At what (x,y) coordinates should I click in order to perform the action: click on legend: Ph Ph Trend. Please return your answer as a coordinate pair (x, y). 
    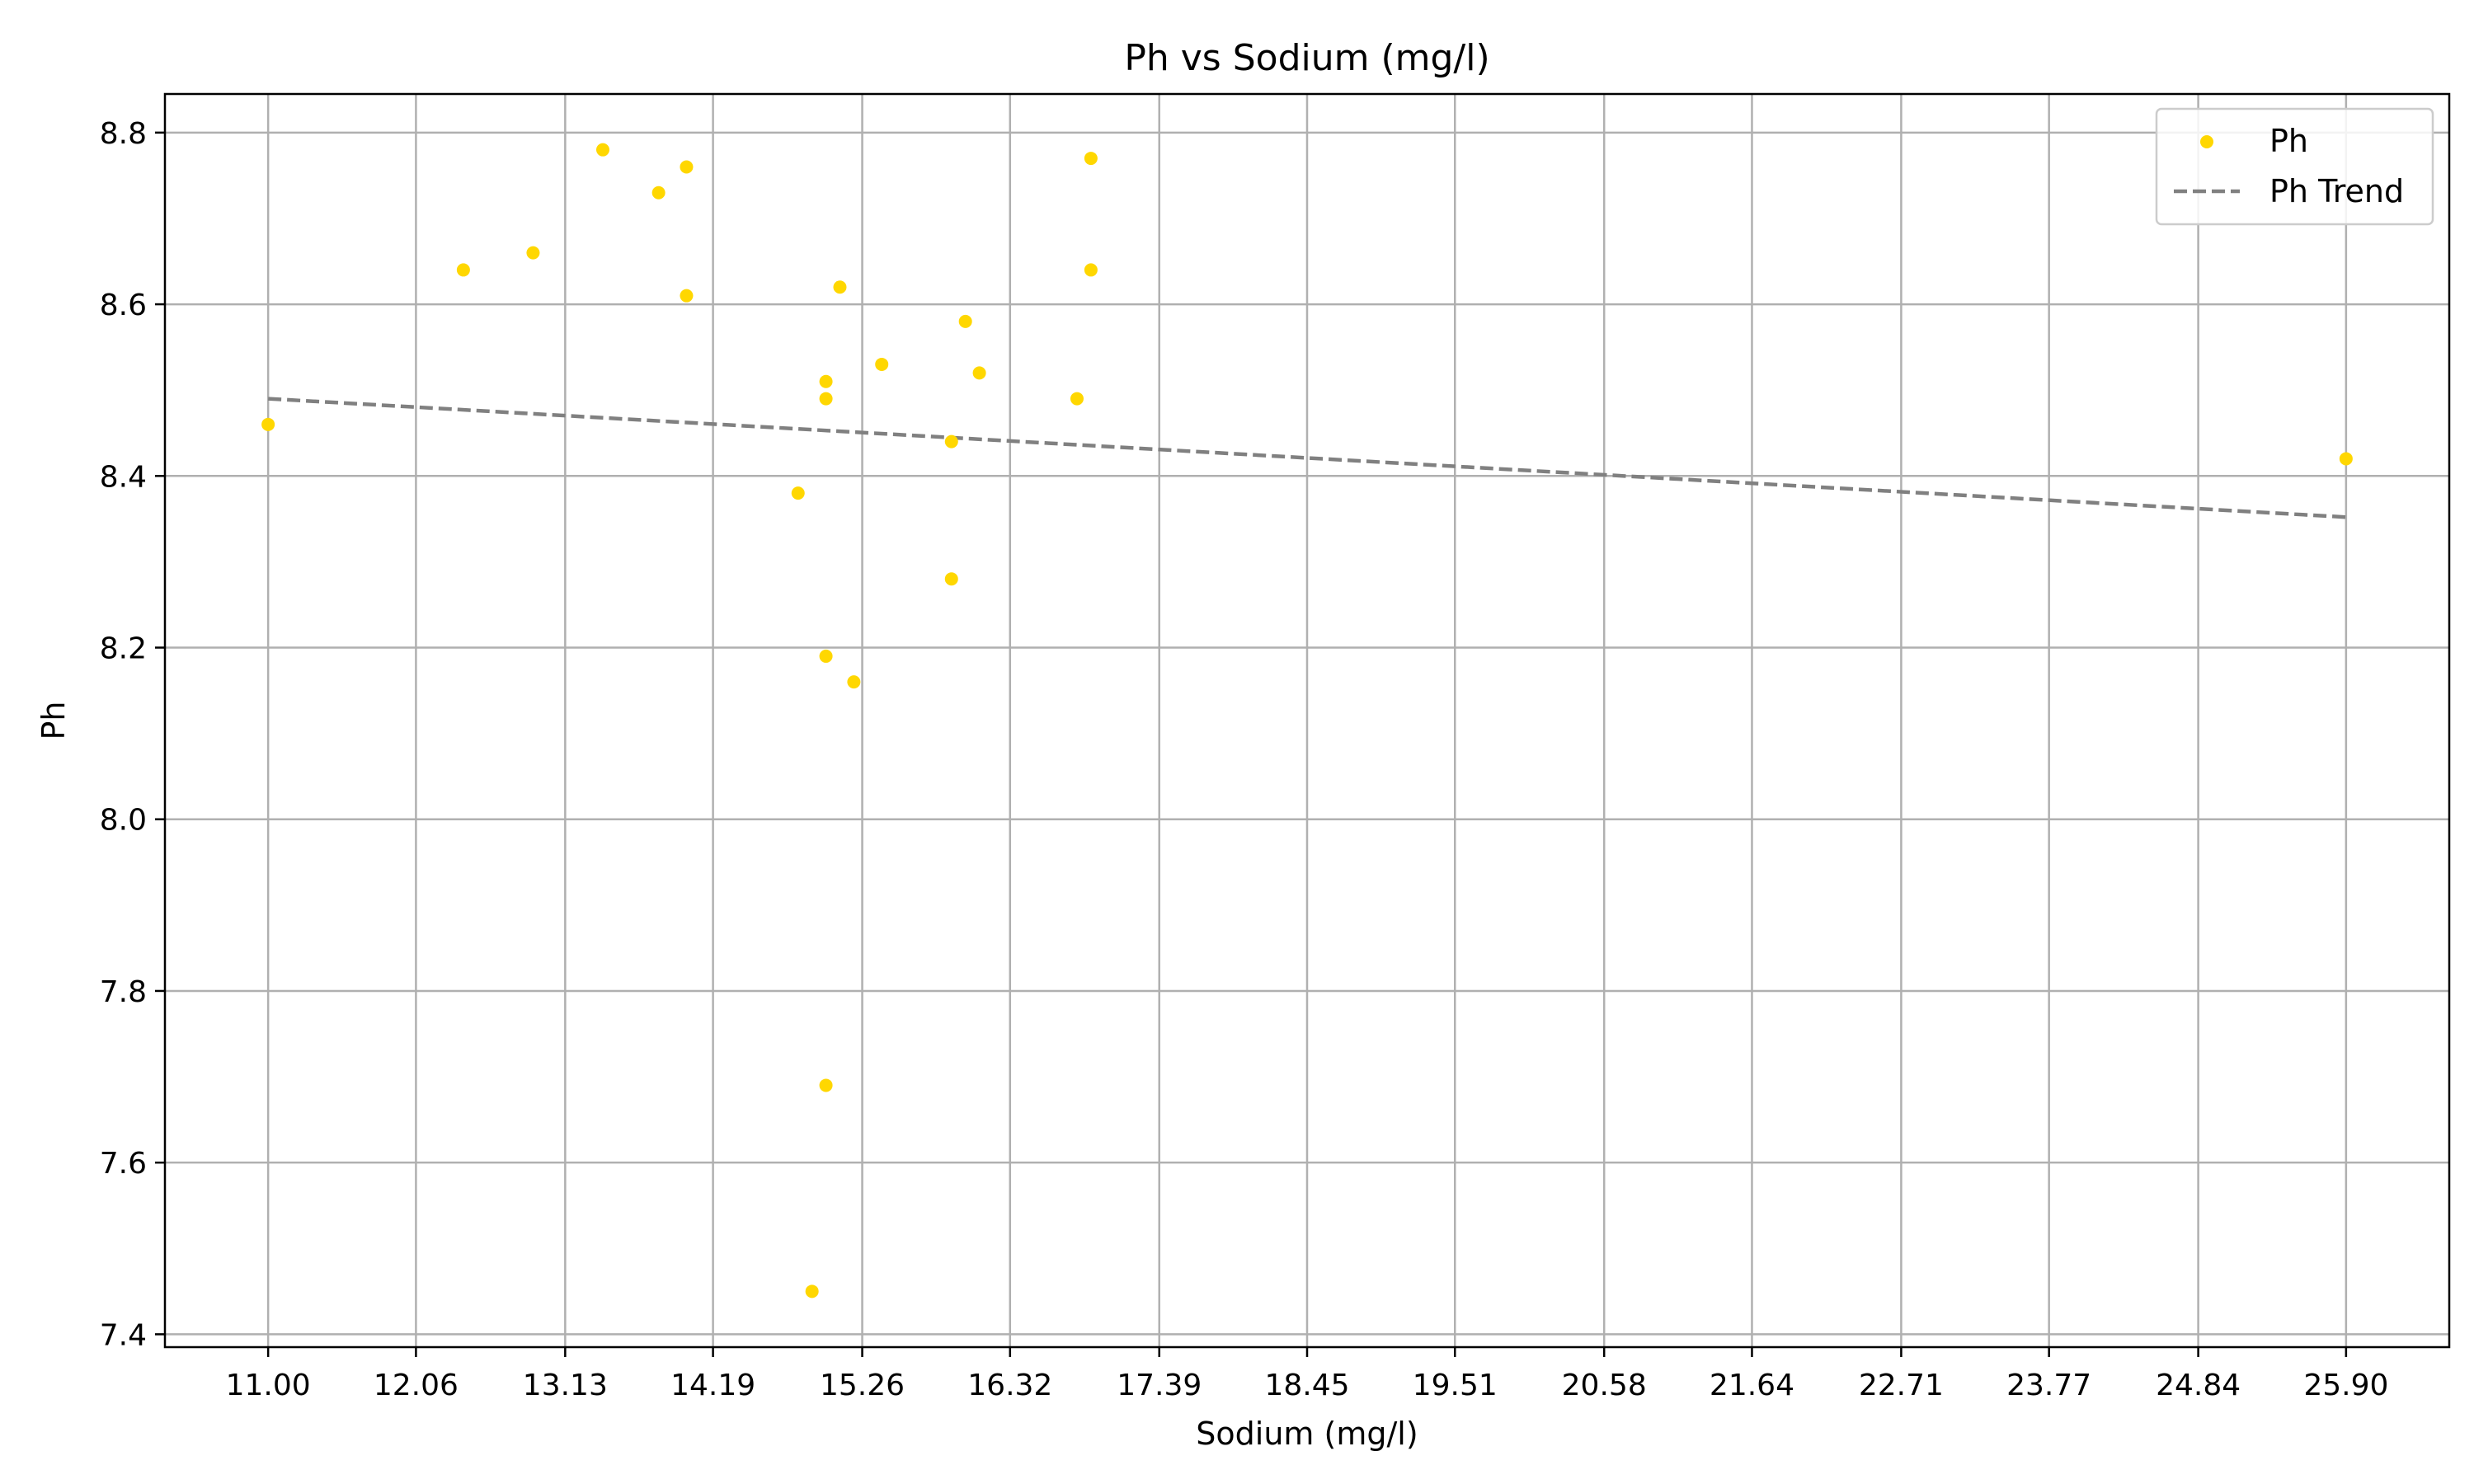
    Looking at the image, I should click on (2294, 166).